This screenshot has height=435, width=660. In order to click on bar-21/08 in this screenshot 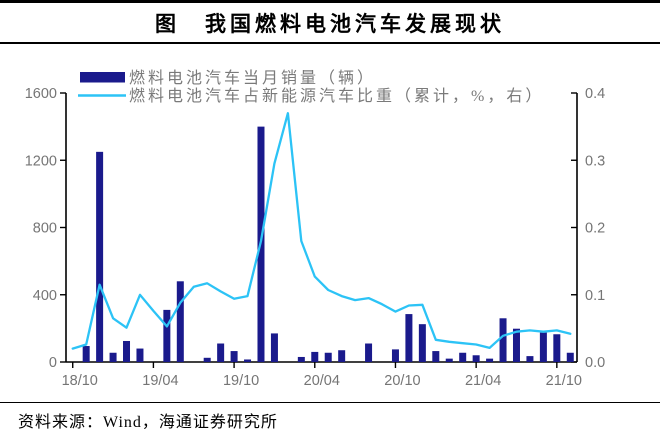, I will do `click(530, 359)`.